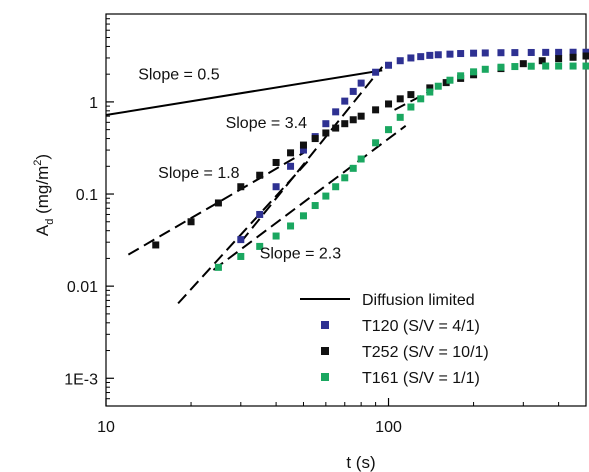  I want to click on y-axis-title-main: A, so click(42, 230).